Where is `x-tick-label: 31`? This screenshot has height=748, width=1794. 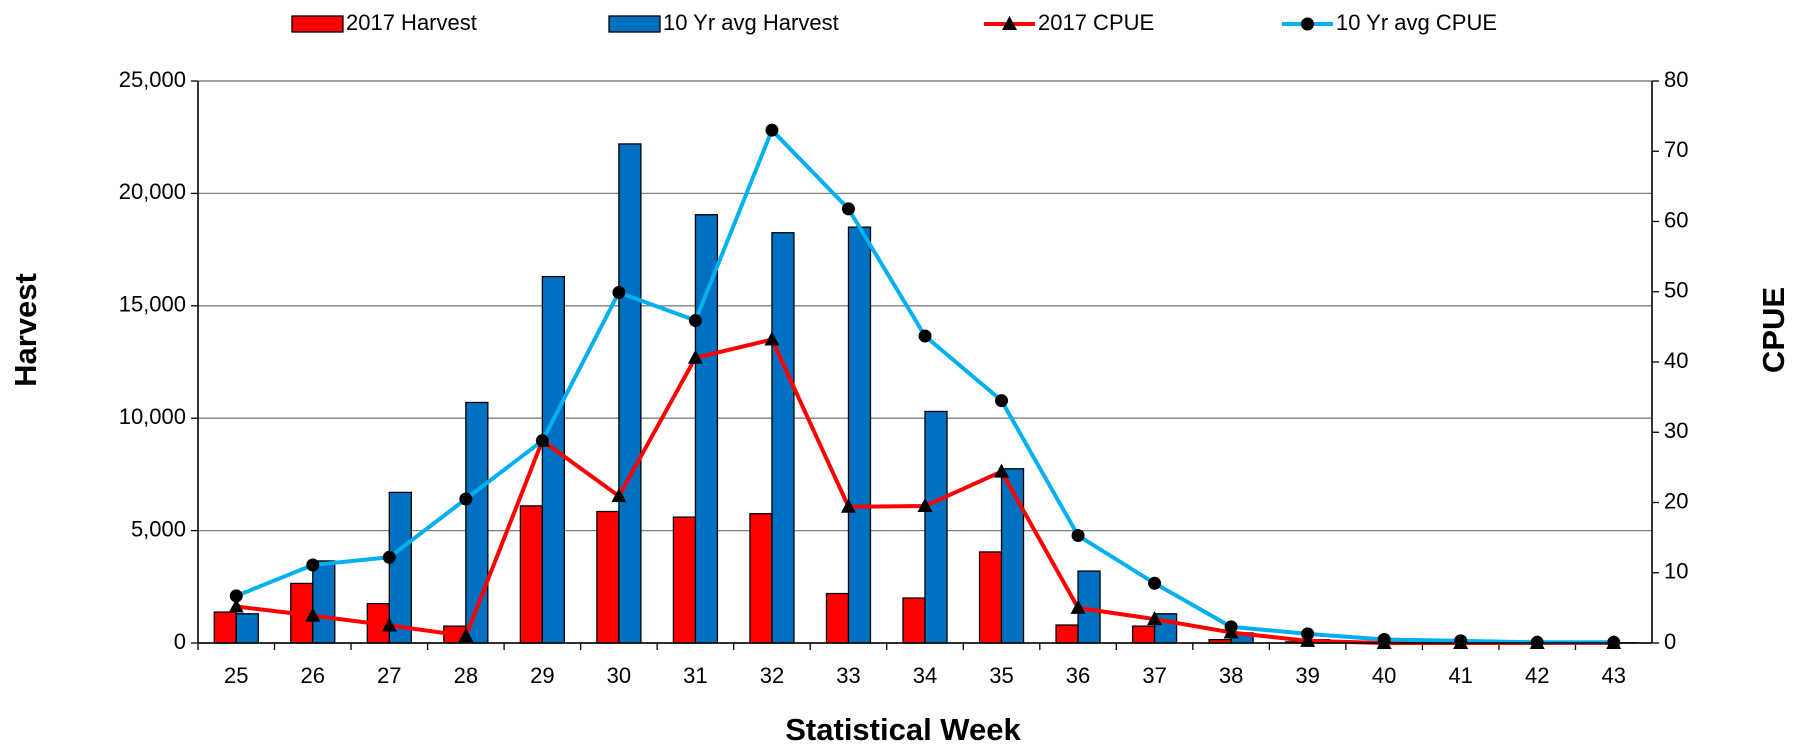
x-tick-label: 31 is located at coordinates (695, 675).